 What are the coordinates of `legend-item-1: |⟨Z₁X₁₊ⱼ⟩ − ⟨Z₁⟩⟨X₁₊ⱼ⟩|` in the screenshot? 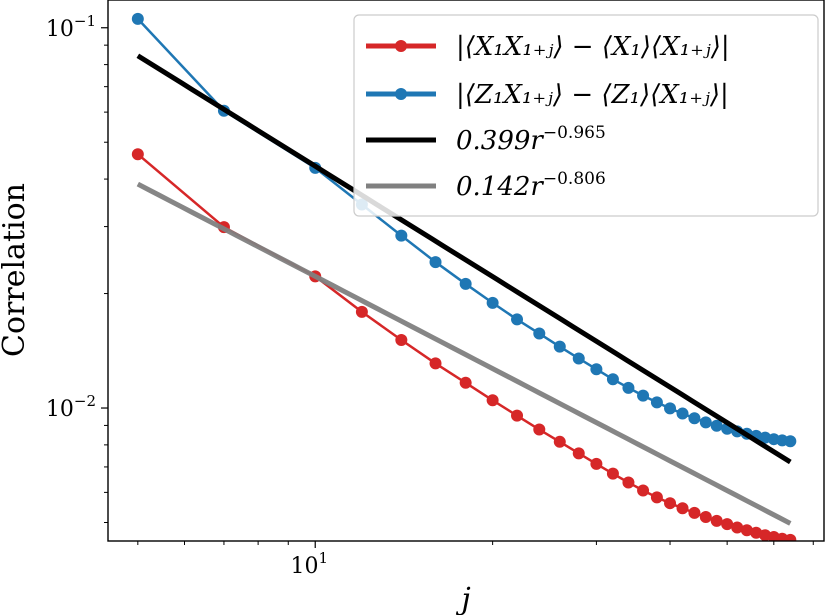 It's located at (547, 95).